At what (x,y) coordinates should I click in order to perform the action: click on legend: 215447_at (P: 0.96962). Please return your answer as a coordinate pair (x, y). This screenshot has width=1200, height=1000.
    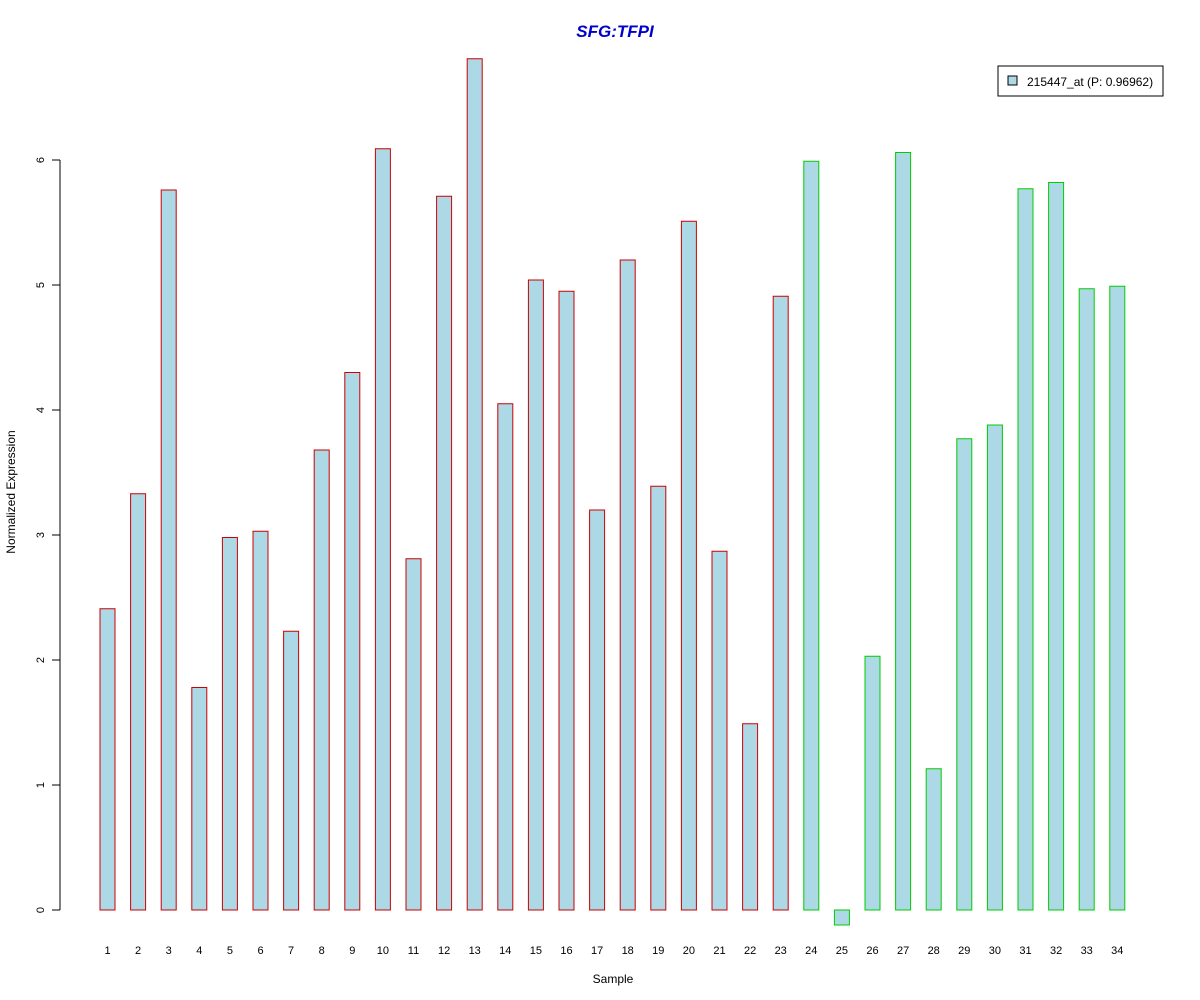
    Looking at the image, I should click on (1080, 81).